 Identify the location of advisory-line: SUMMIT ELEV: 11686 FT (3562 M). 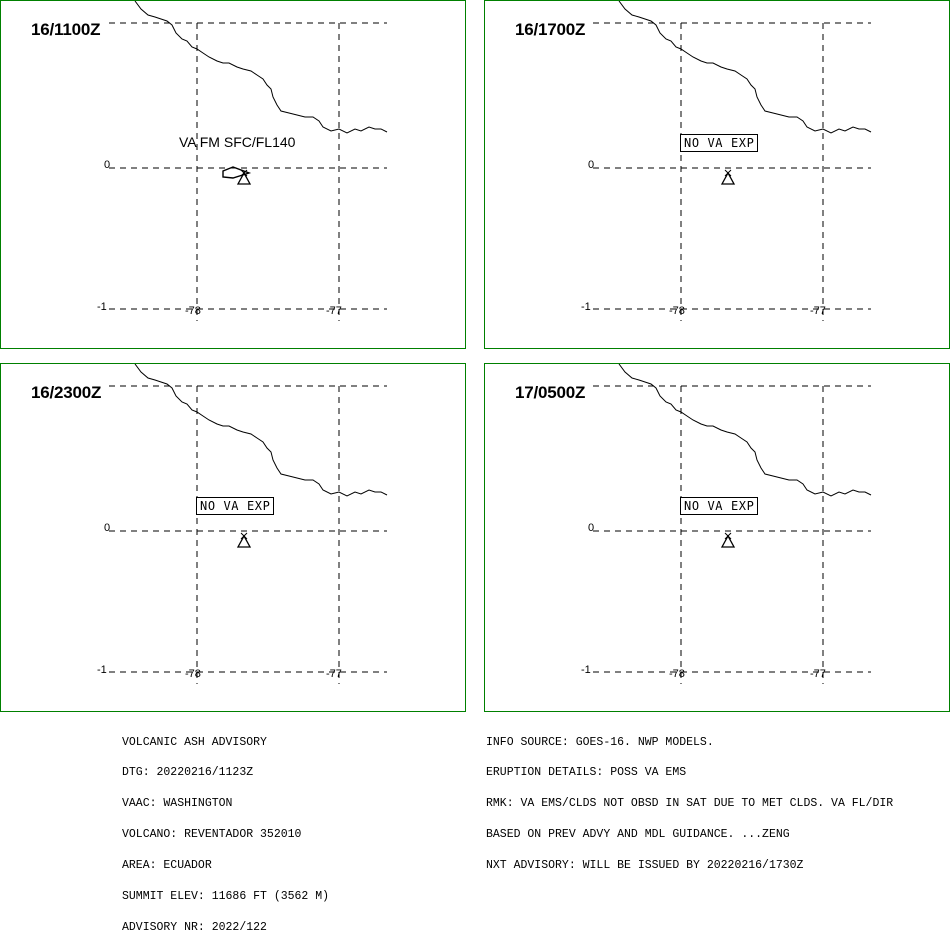
(226, 897).